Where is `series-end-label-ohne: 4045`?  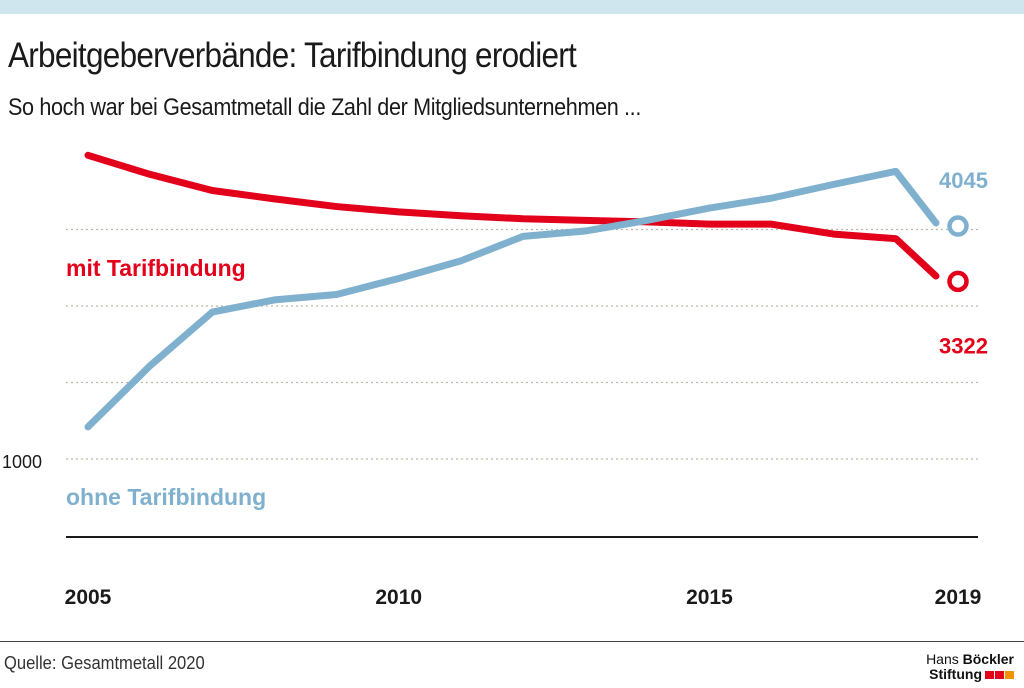
series-end-label-ohne: 4045 is located at coordinates (963, 180).